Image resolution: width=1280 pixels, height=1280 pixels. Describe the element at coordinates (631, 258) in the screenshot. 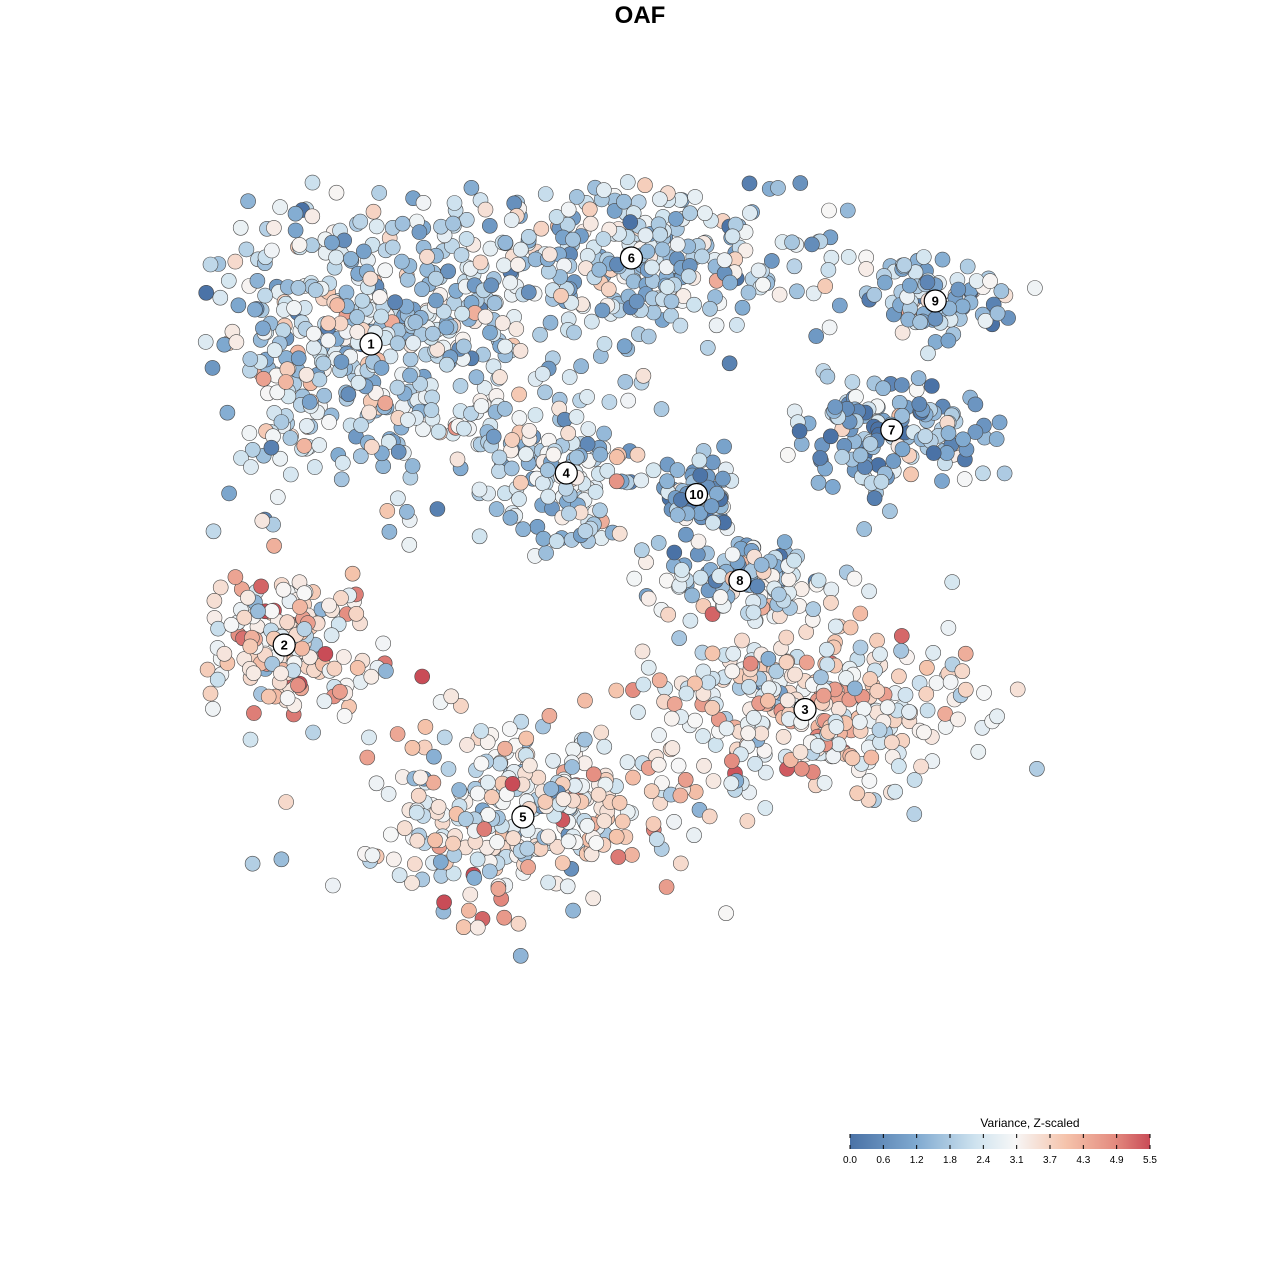

I see `cluster-label-badge` at that location.